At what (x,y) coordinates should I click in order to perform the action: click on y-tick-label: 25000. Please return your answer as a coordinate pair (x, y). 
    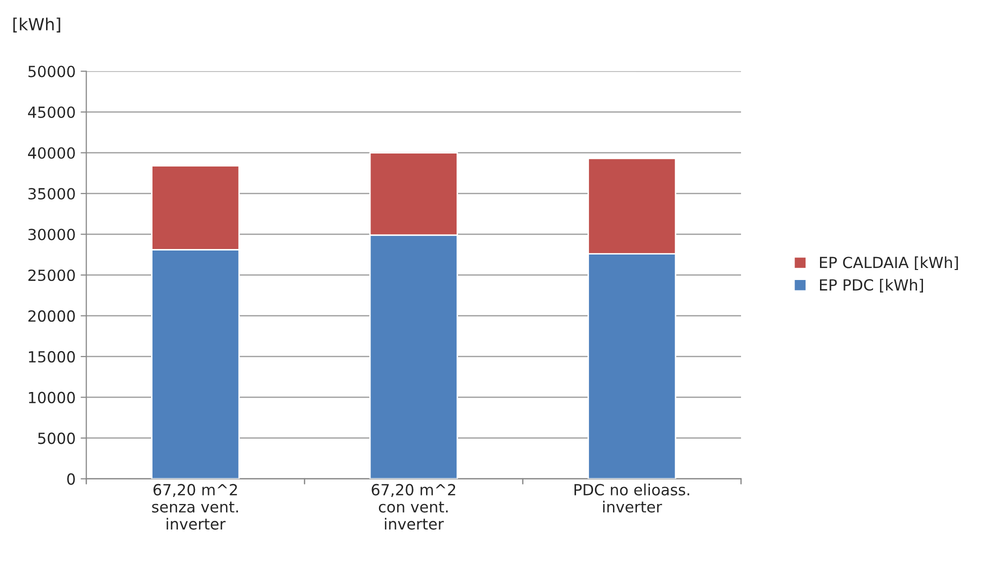
    Looking at the image, I should click on (51, 275).